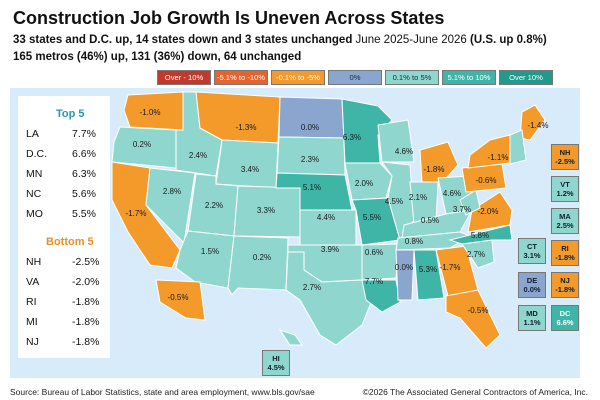 This screenshot has height=400, width=600. I want to click on state-value-tn: 0.8%, so click(414, 241).